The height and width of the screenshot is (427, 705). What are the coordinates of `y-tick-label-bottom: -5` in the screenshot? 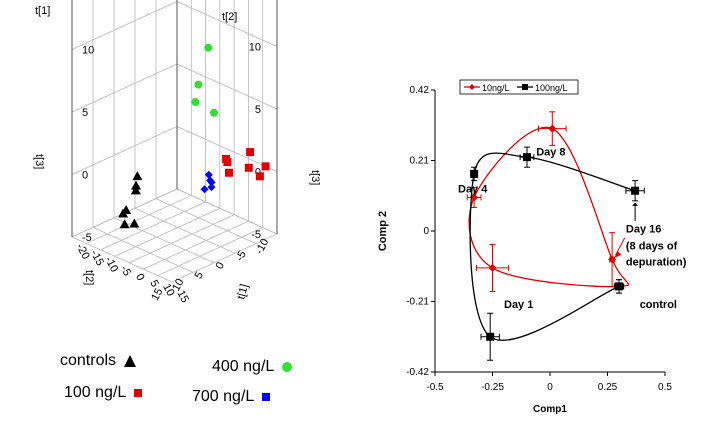 It's located at (241, 256).